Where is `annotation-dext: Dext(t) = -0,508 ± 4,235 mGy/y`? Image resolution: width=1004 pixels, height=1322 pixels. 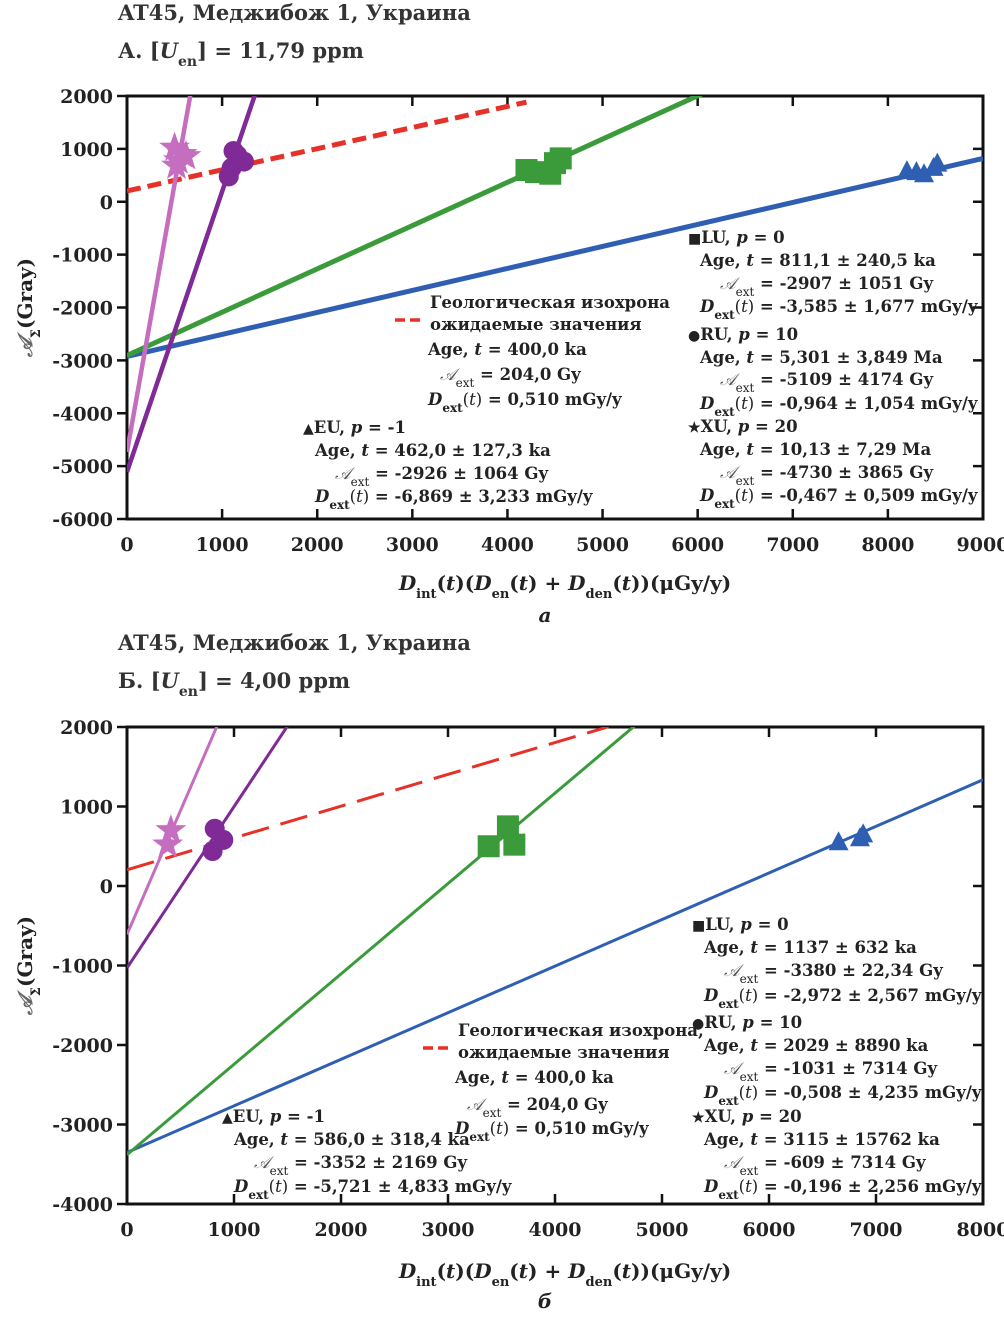
annotation-dext: Dext(t) = -0,508 ± 4,235 mGy/y is located at coordinates (842, 1095).